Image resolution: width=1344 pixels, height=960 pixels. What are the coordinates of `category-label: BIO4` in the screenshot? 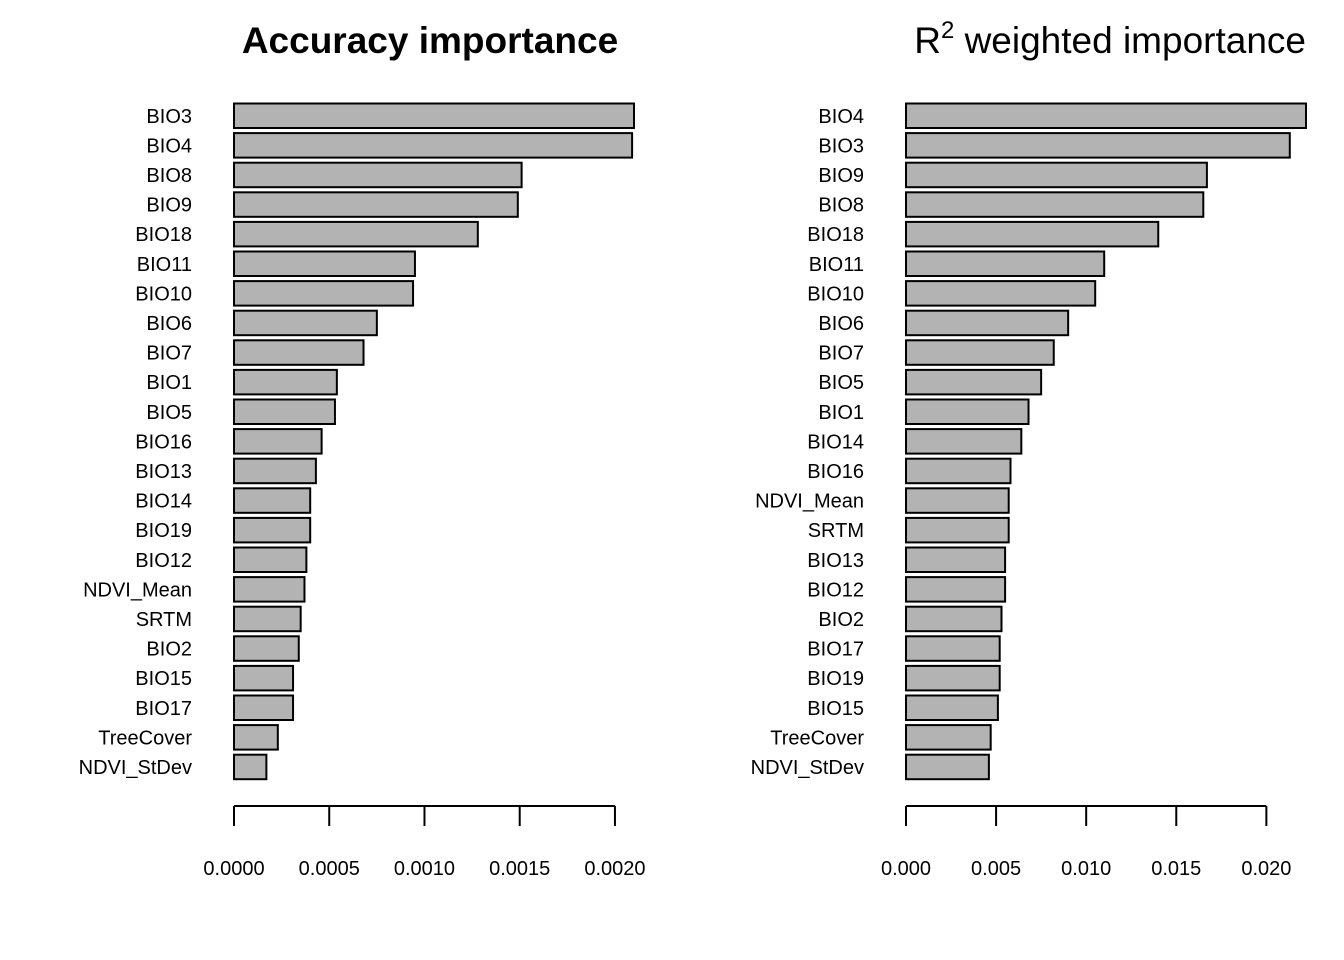 It's located at (169, 146).